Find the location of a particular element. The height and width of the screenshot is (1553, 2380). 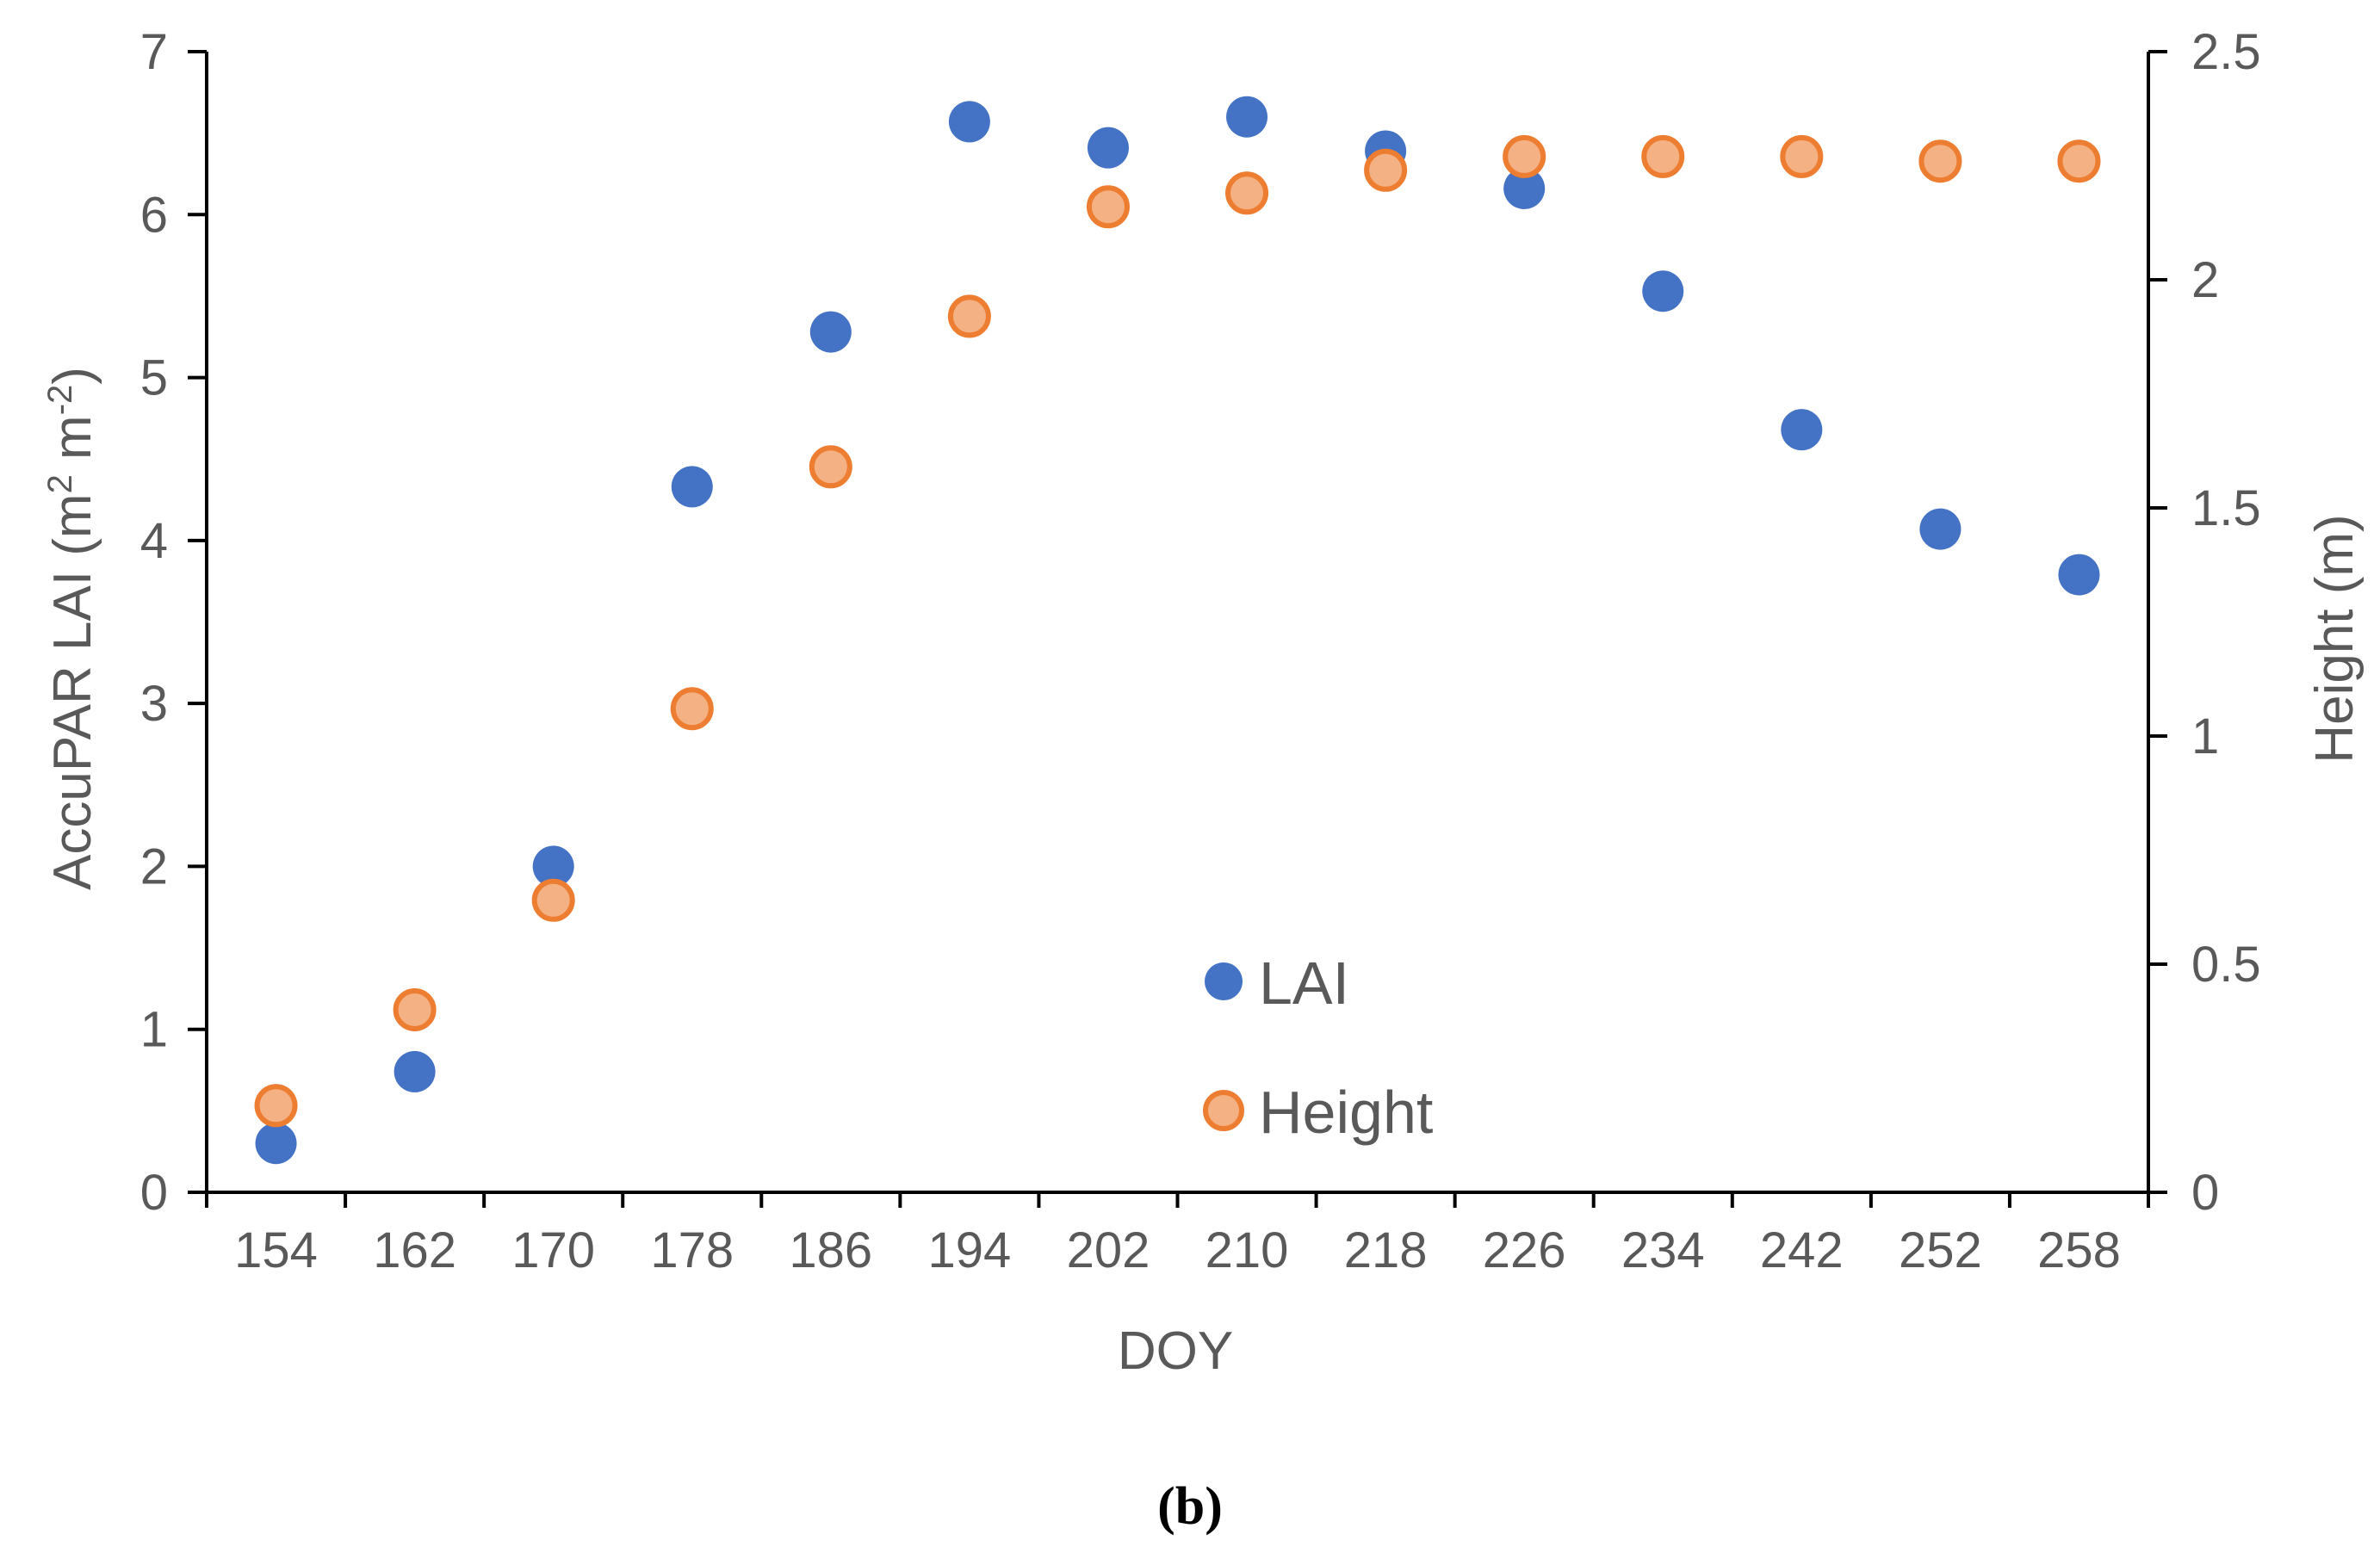

x-tick-label: 234 is located at coordinates (1663, 1250).